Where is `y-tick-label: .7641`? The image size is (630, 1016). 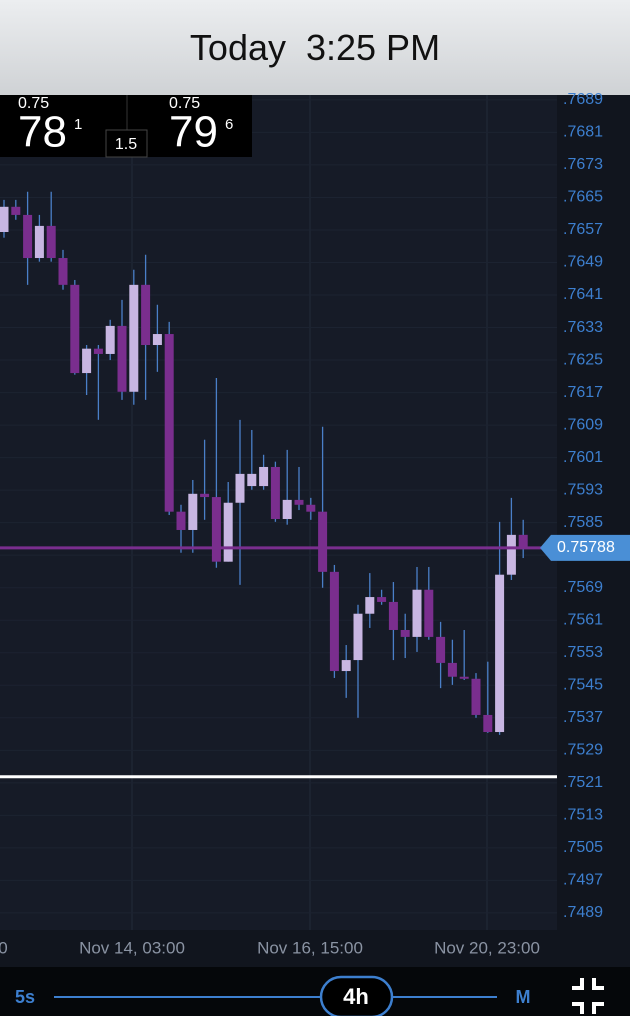 y-tick-label: .7641 is located at coordinates (583, 294).